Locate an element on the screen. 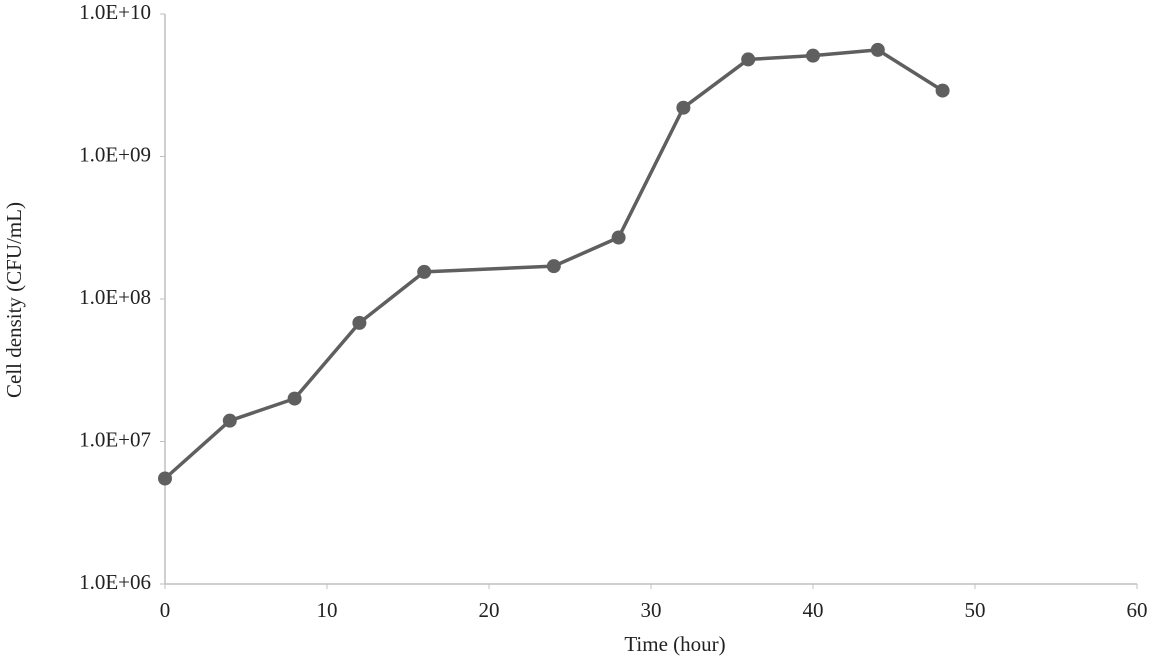 The image size is (1155, 661). y-tick-label: 1.0E+10 is located at coordinates (115, 12).